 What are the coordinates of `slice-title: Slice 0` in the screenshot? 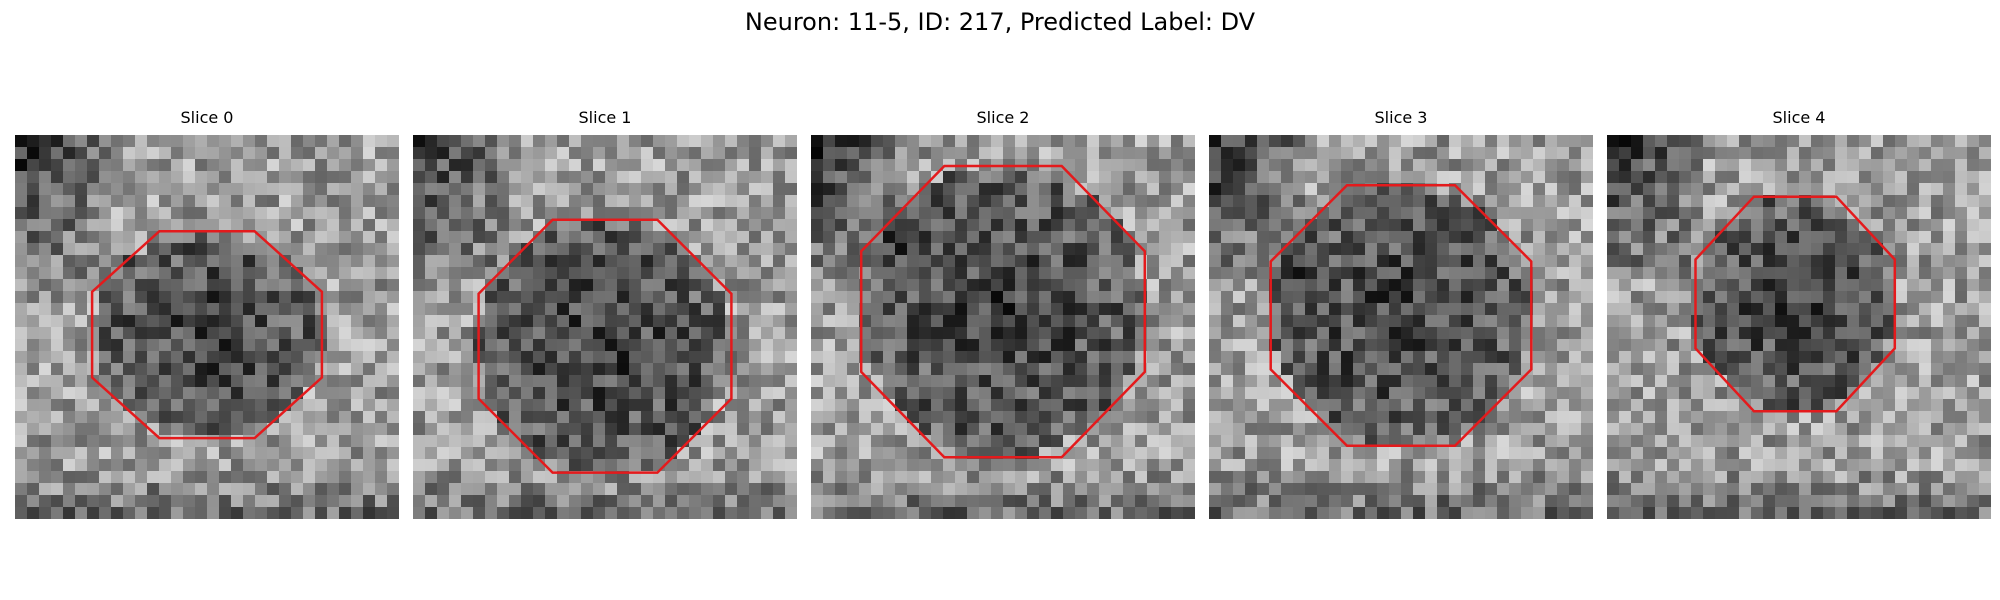 It's located at (207, 117).